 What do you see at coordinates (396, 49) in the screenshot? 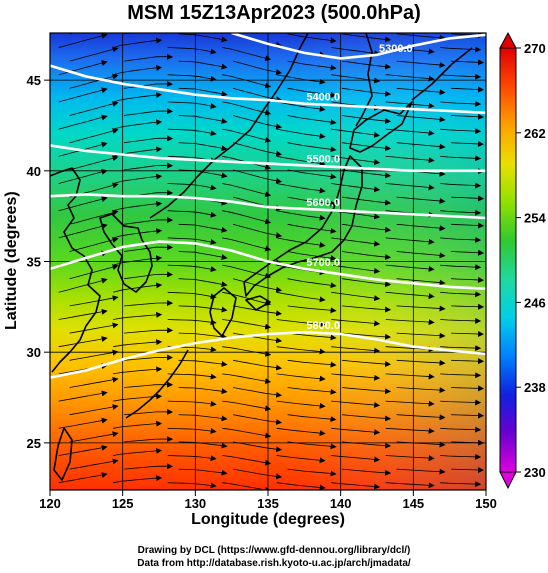
I see `contour-label: 5300.0` at bounding box center [396, 49].